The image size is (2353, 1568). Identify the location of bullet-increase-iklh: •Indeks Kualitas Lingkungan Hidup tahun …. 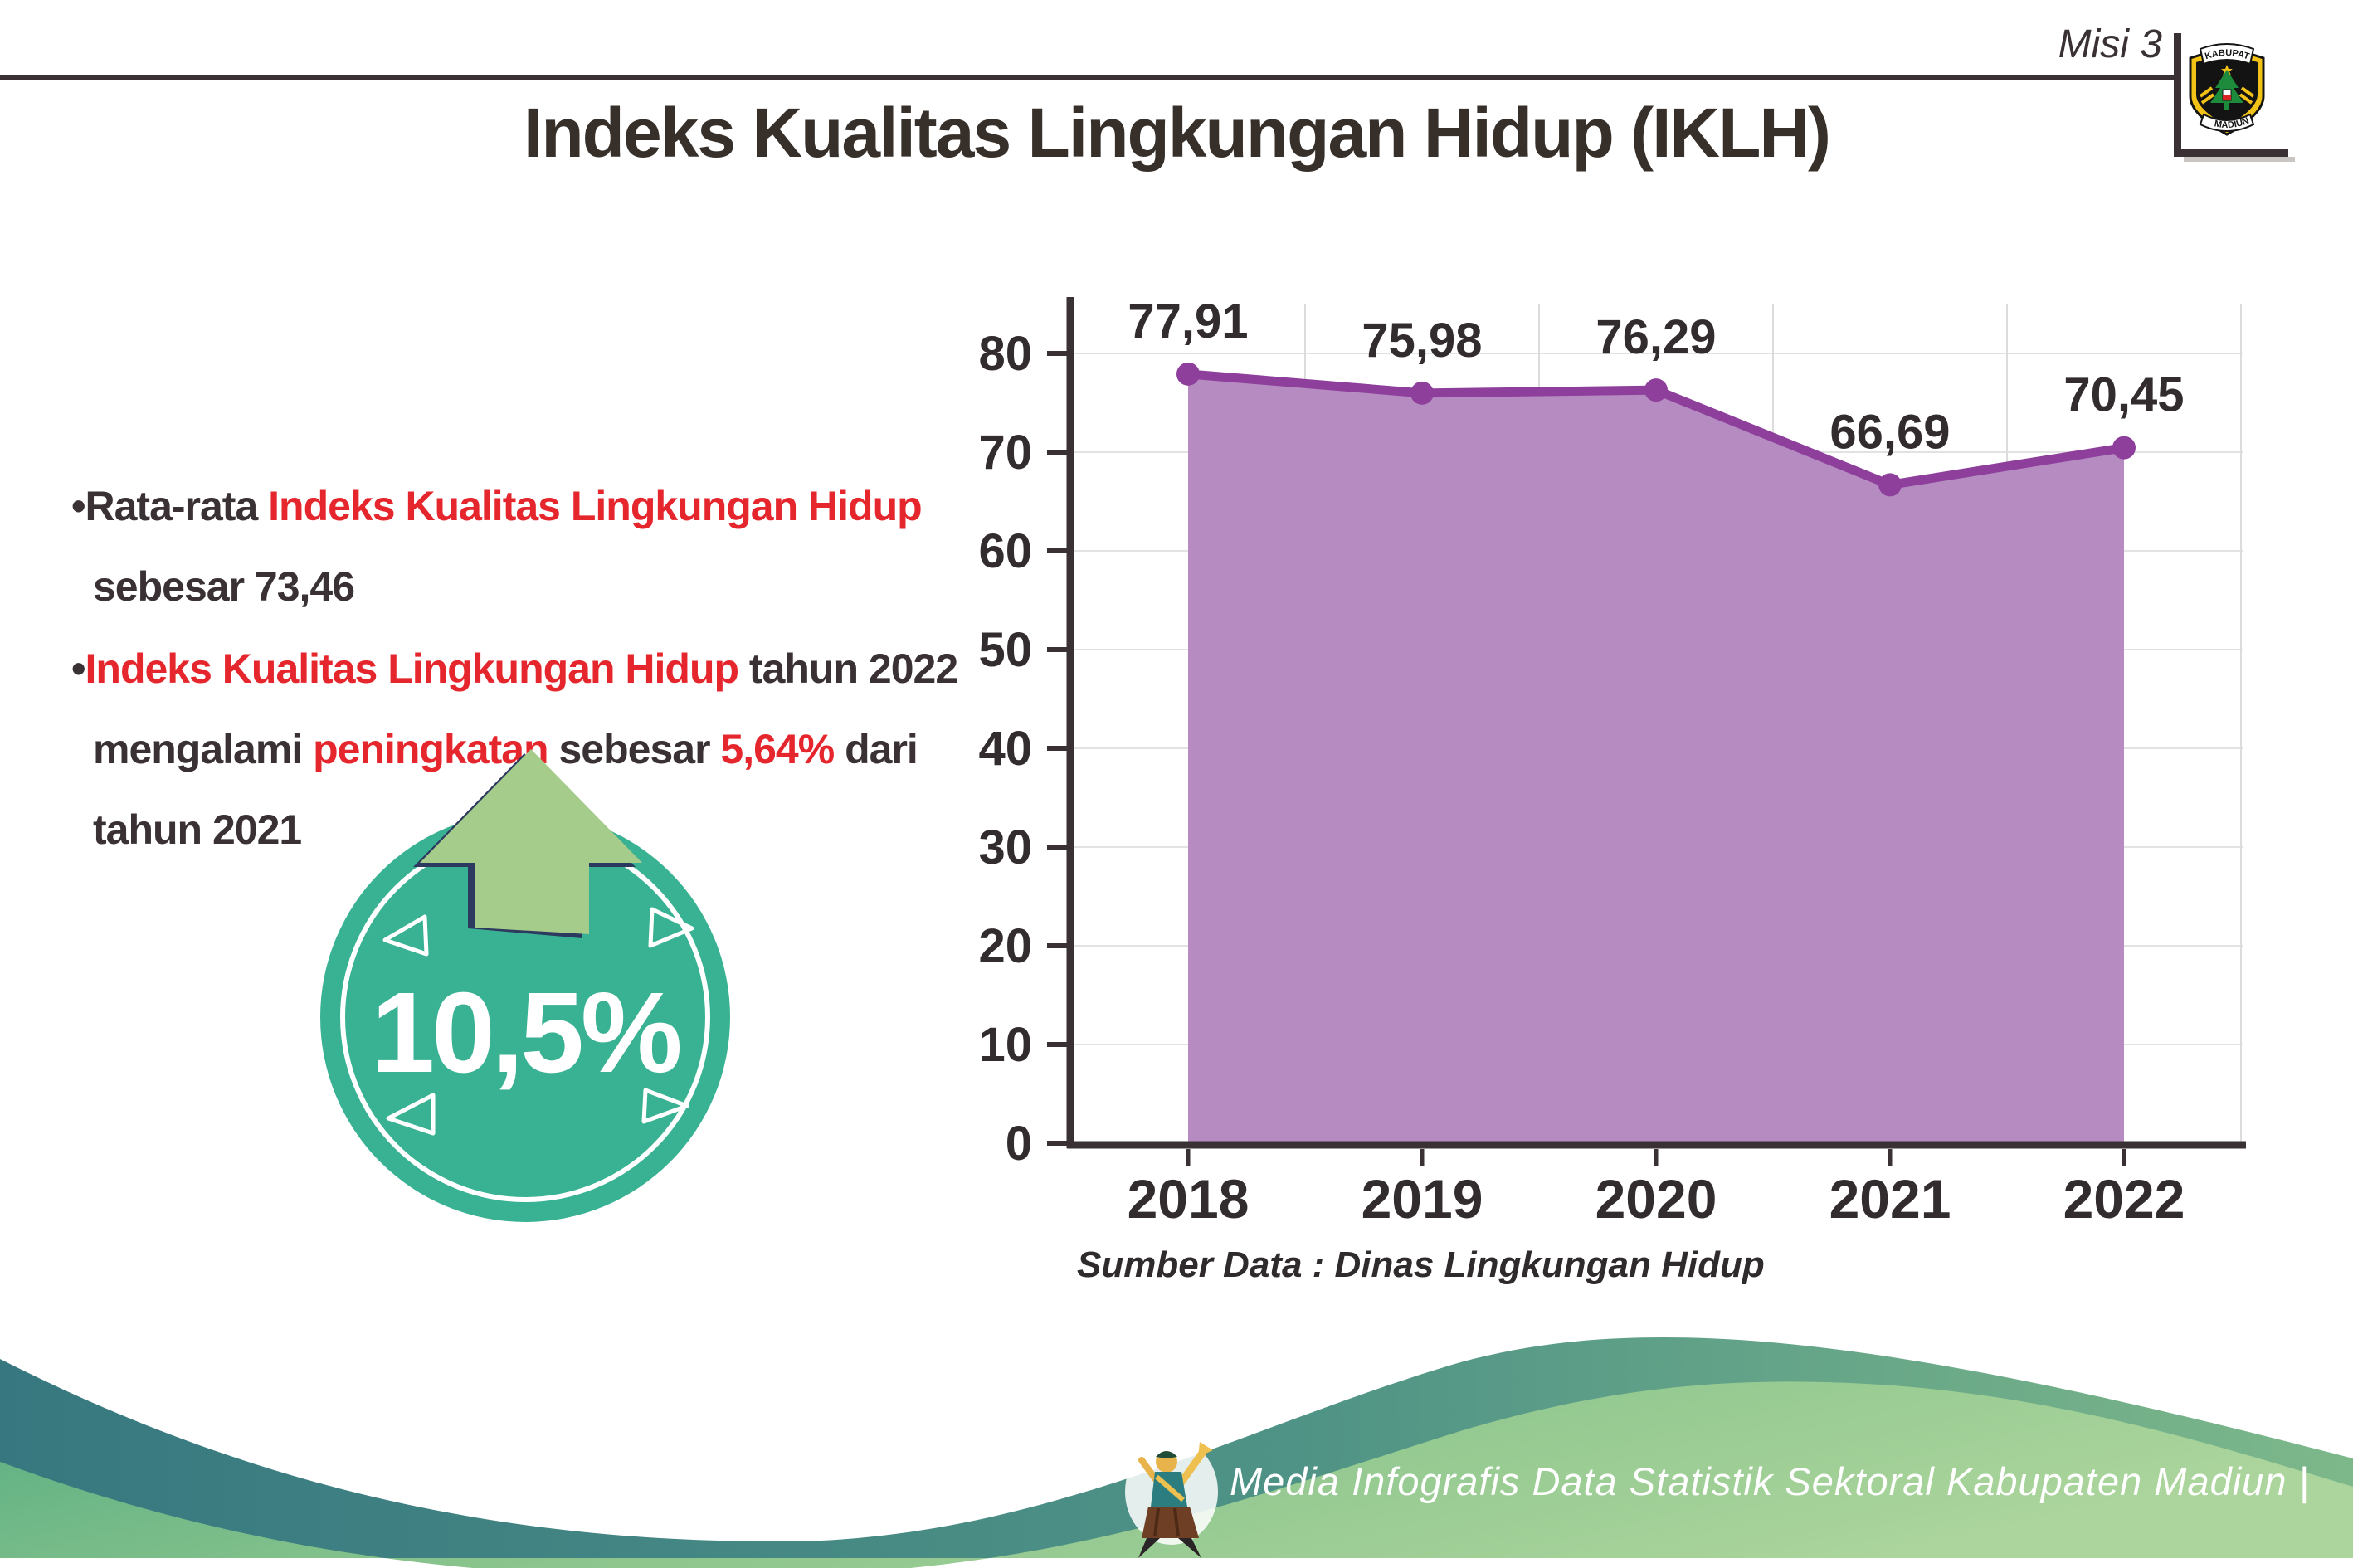
(538, 749).